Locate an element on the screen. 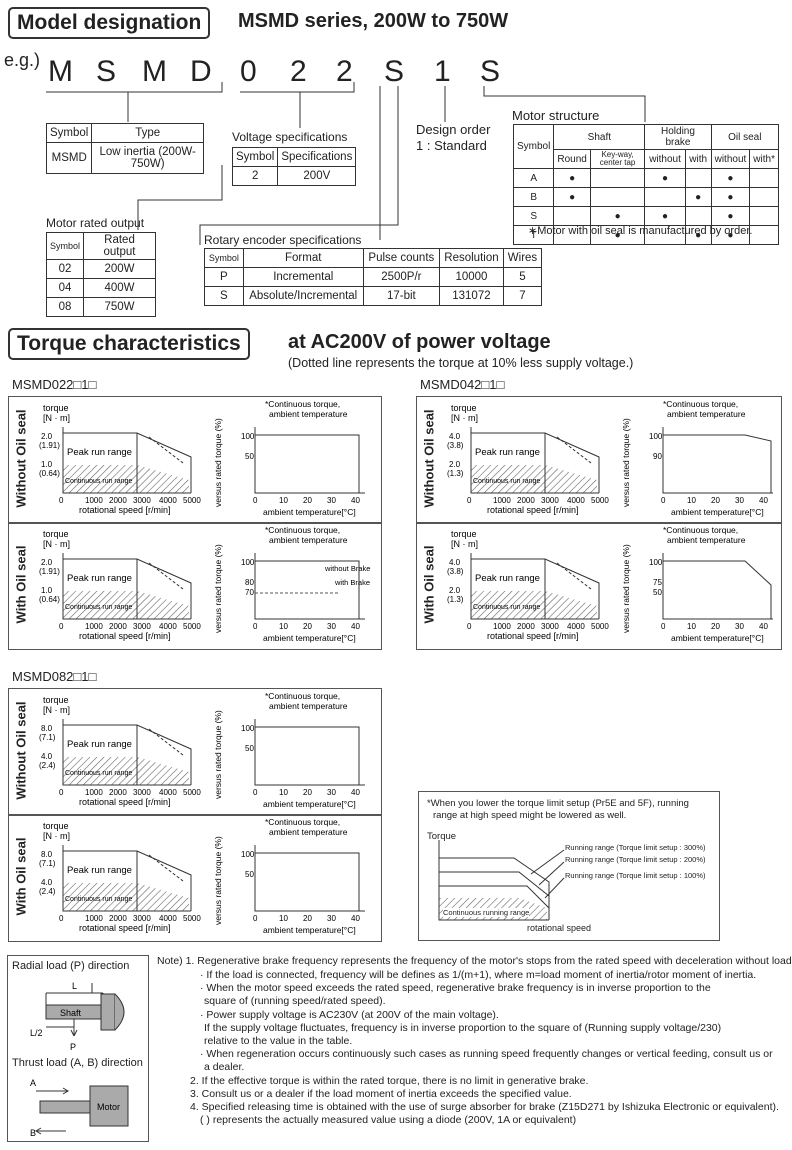 The image size is (792, 1150). svg-text: 1.0 is located at coordinates (47, 464).